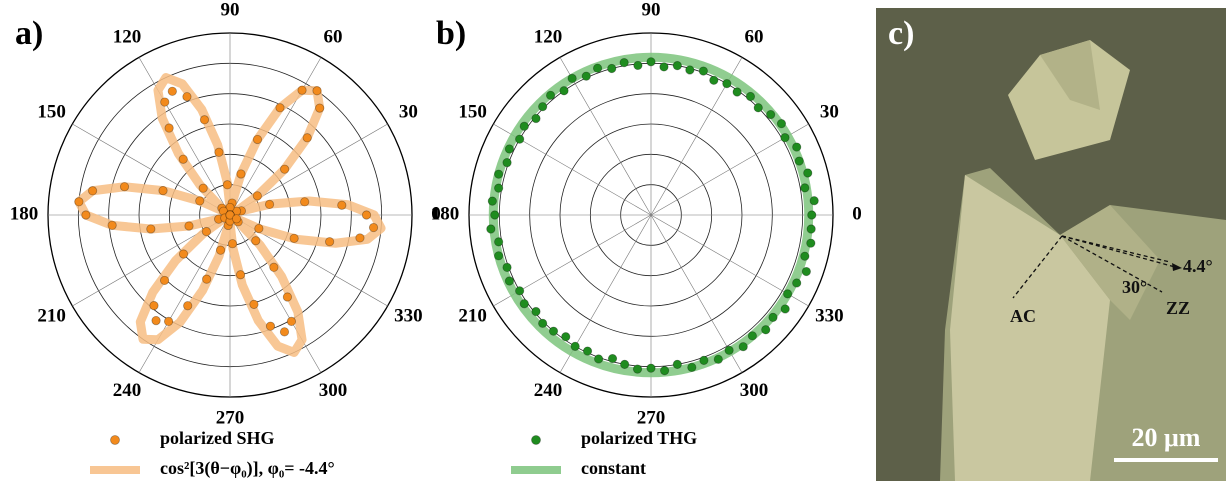 The image size is (1226, 481). Describe the element at coordinates (217, 438) in the screenshot. I see `legend-label: polarized SHG` at that location.